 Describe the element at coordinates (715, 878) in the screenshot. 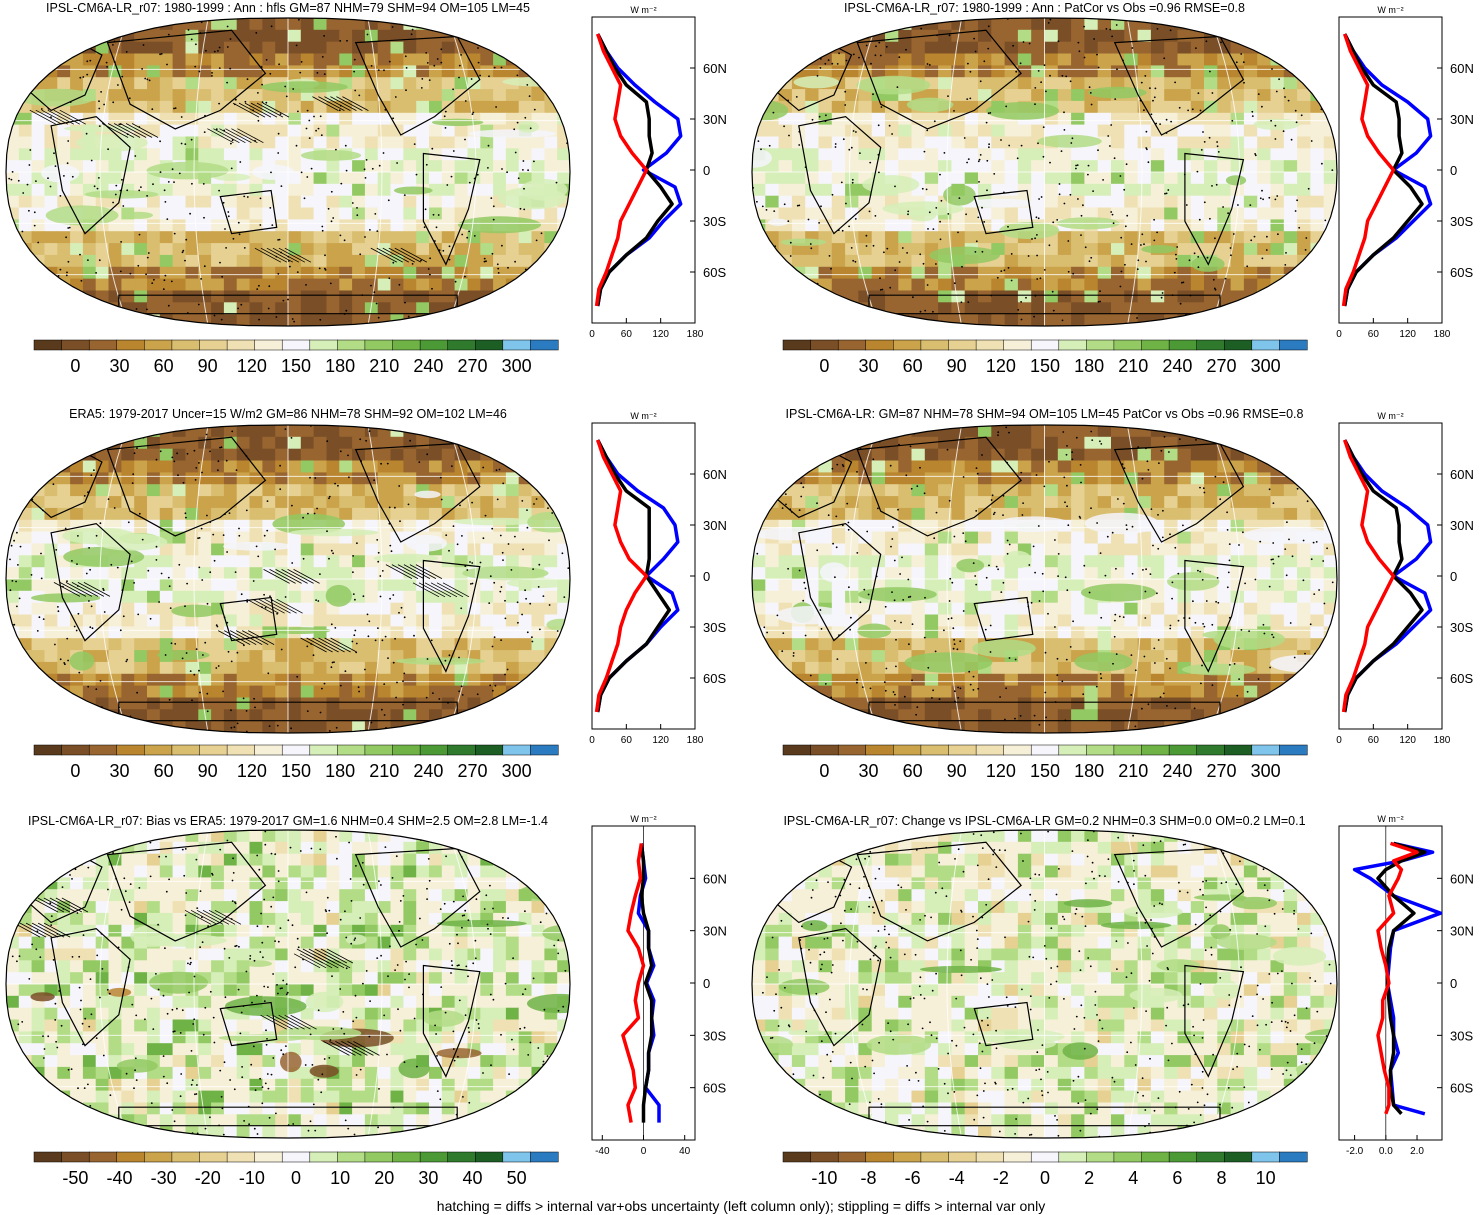

I see `profile-lat-label: 60N` at that location.